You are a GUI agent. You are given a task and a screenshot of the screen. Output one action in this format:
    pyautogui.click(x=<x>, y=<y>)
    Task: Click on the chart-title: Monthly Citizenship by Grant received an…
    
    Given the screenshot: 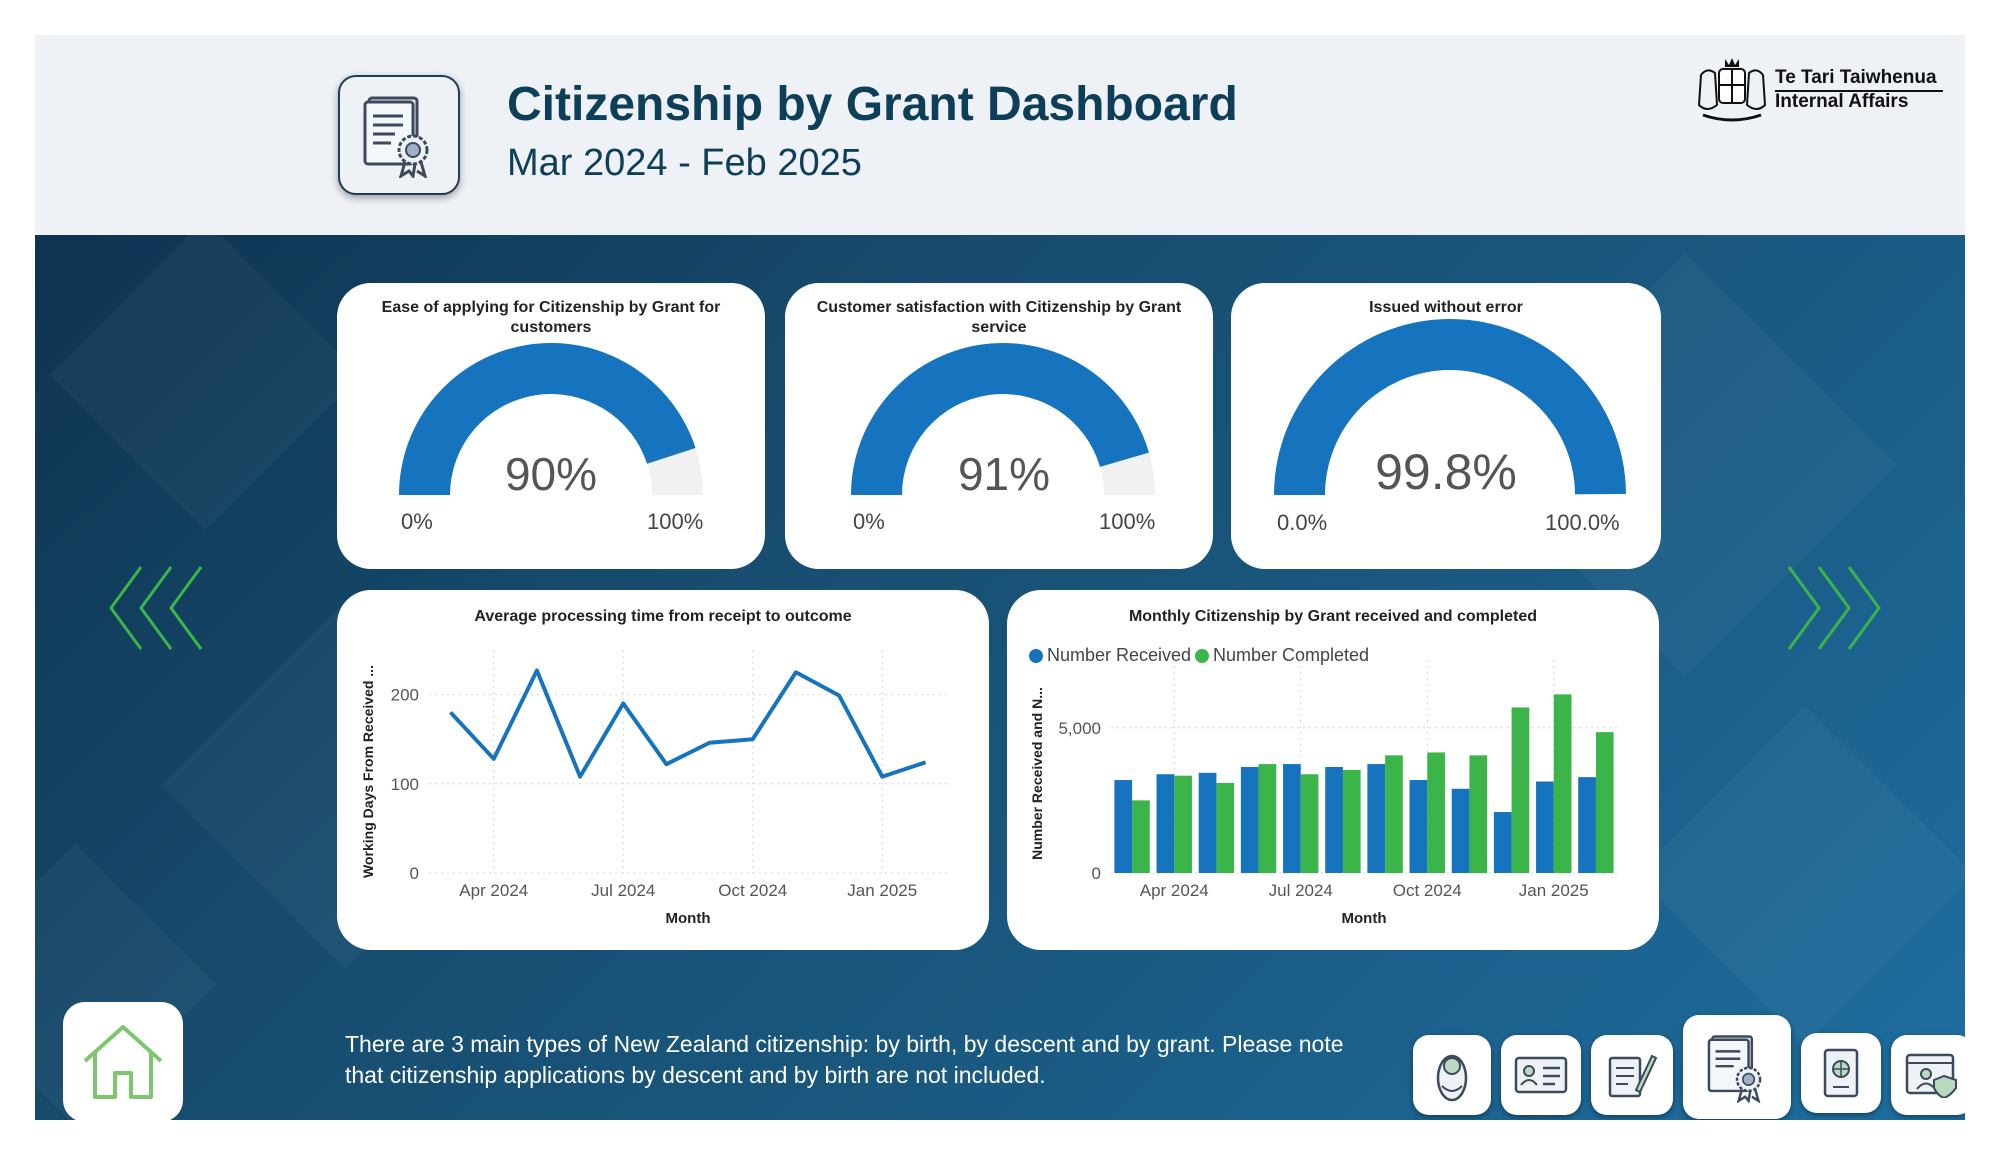 What is the action you would take?
    pyautogui.click(x=1333, y=616)
    